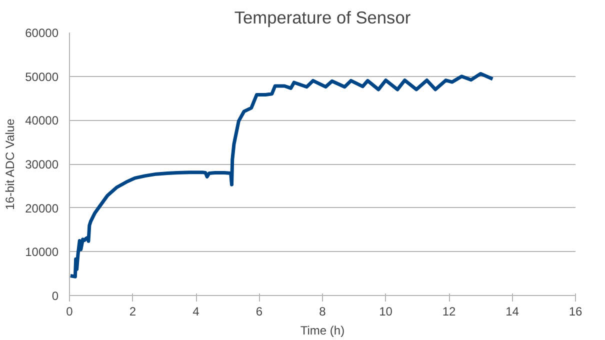  Describe the element at coordinates (10, 164) in the screenshot. I see `y-axis-title: 16-bit ADC Value` at that location.